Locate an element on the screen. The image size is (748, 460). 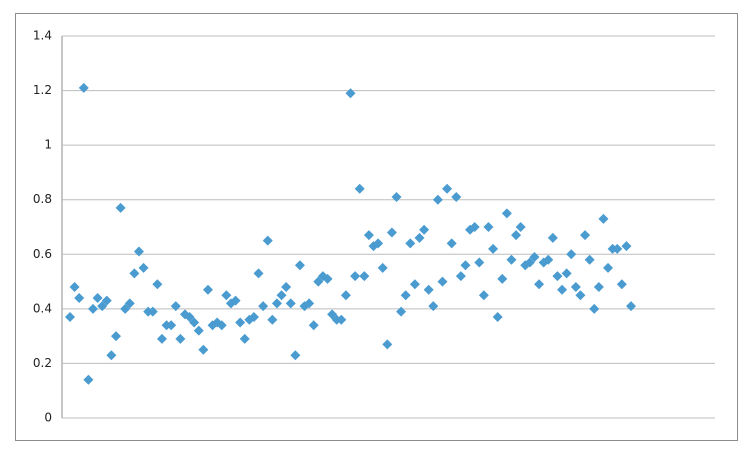
y-tick-label: 0.6 is located at coordinates (42, 254).